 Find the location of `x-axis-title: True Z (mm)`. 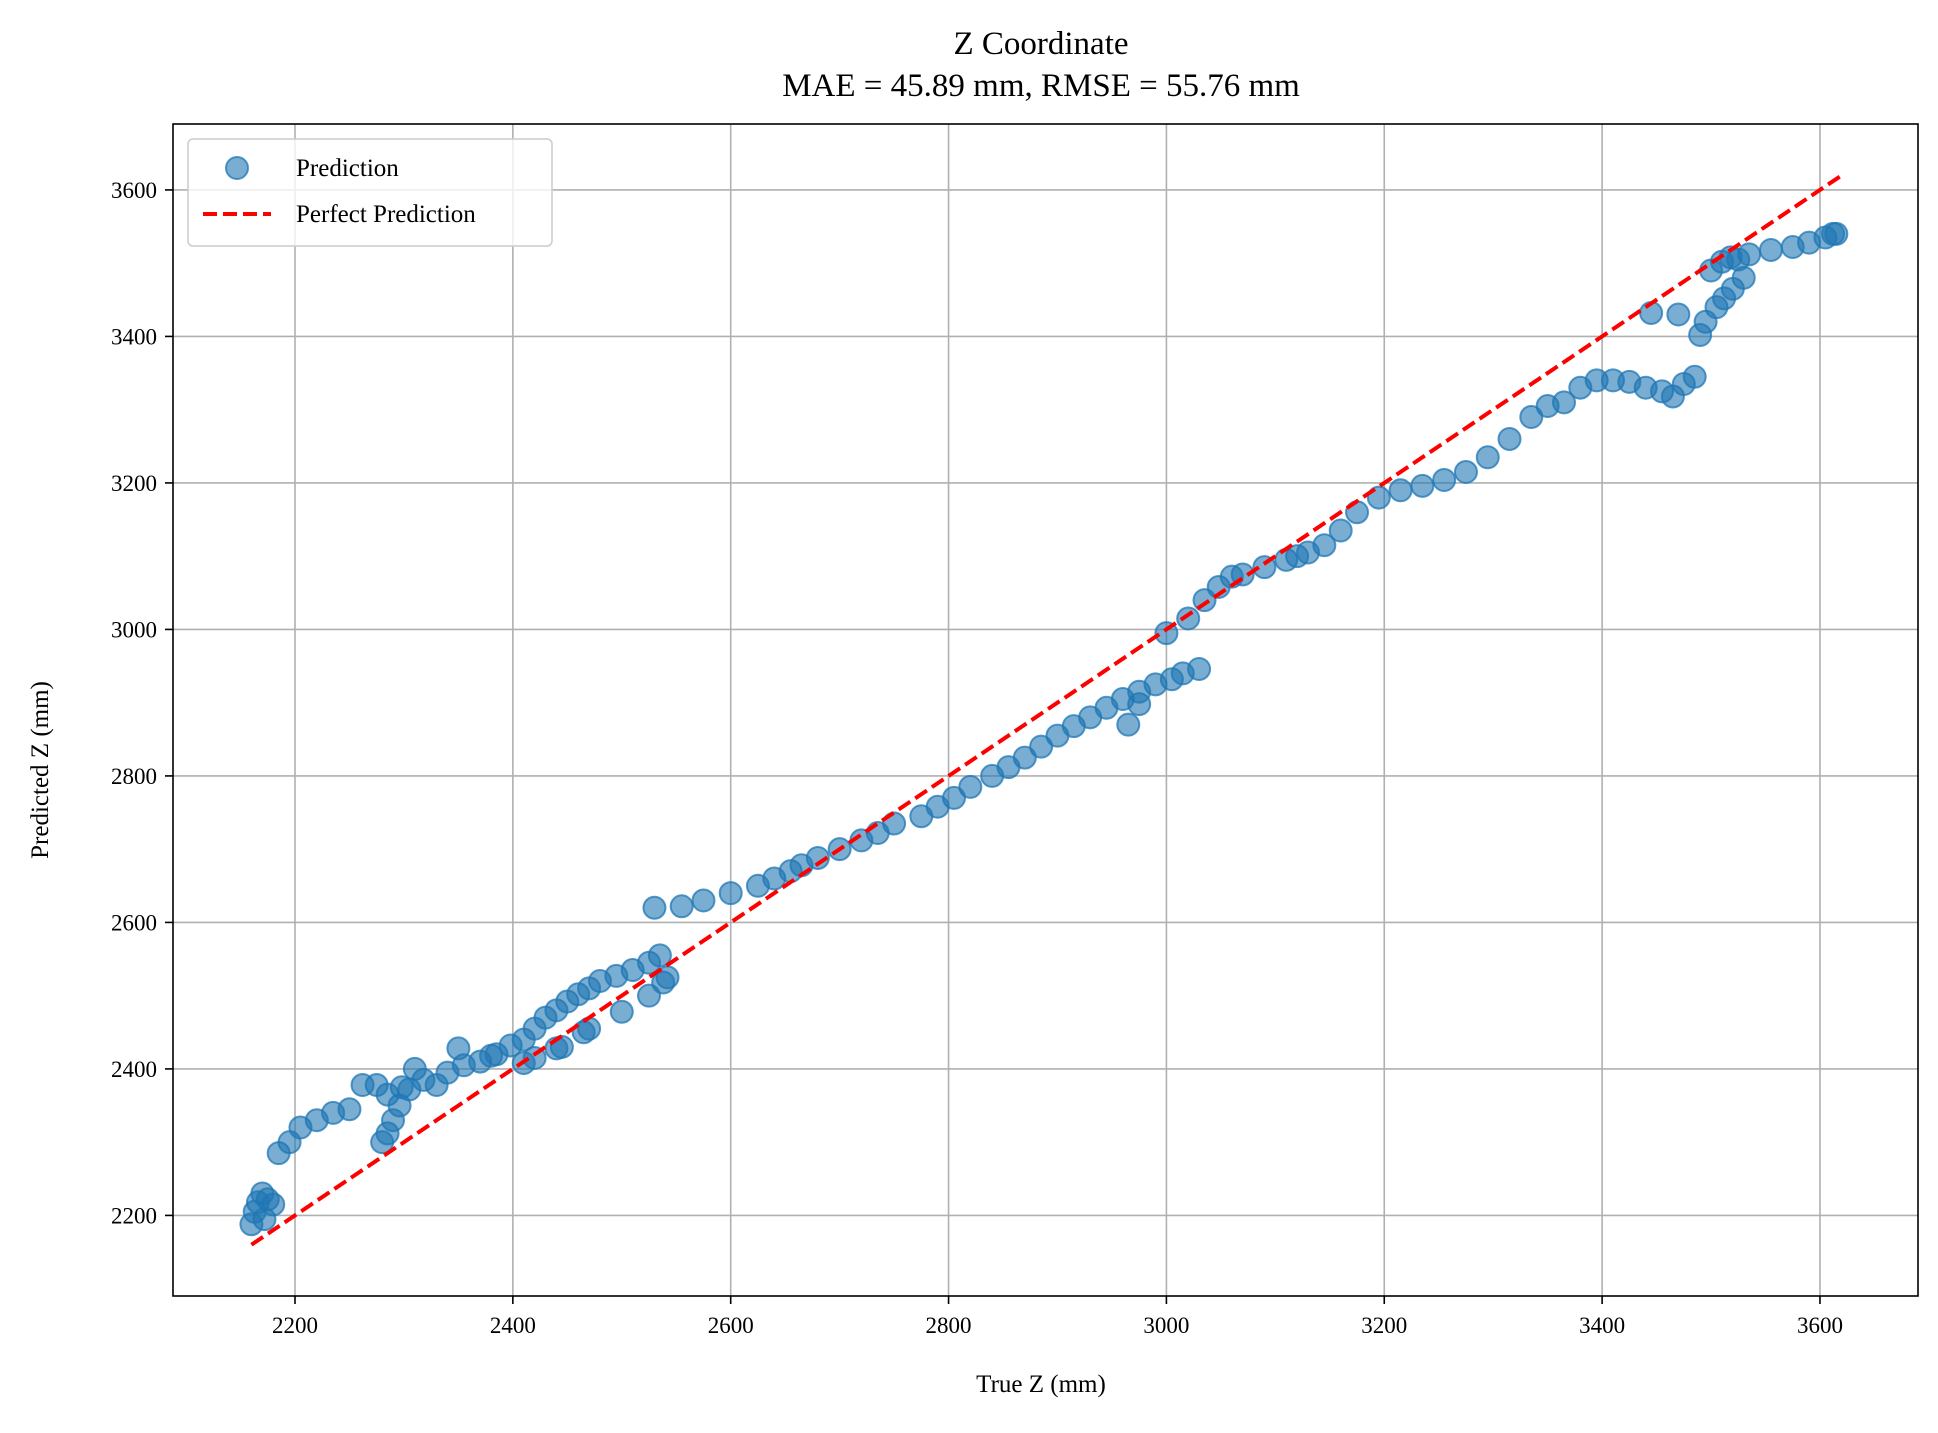

x-axis-title: True Z (mm) is located at coordinates (1041, 1384).